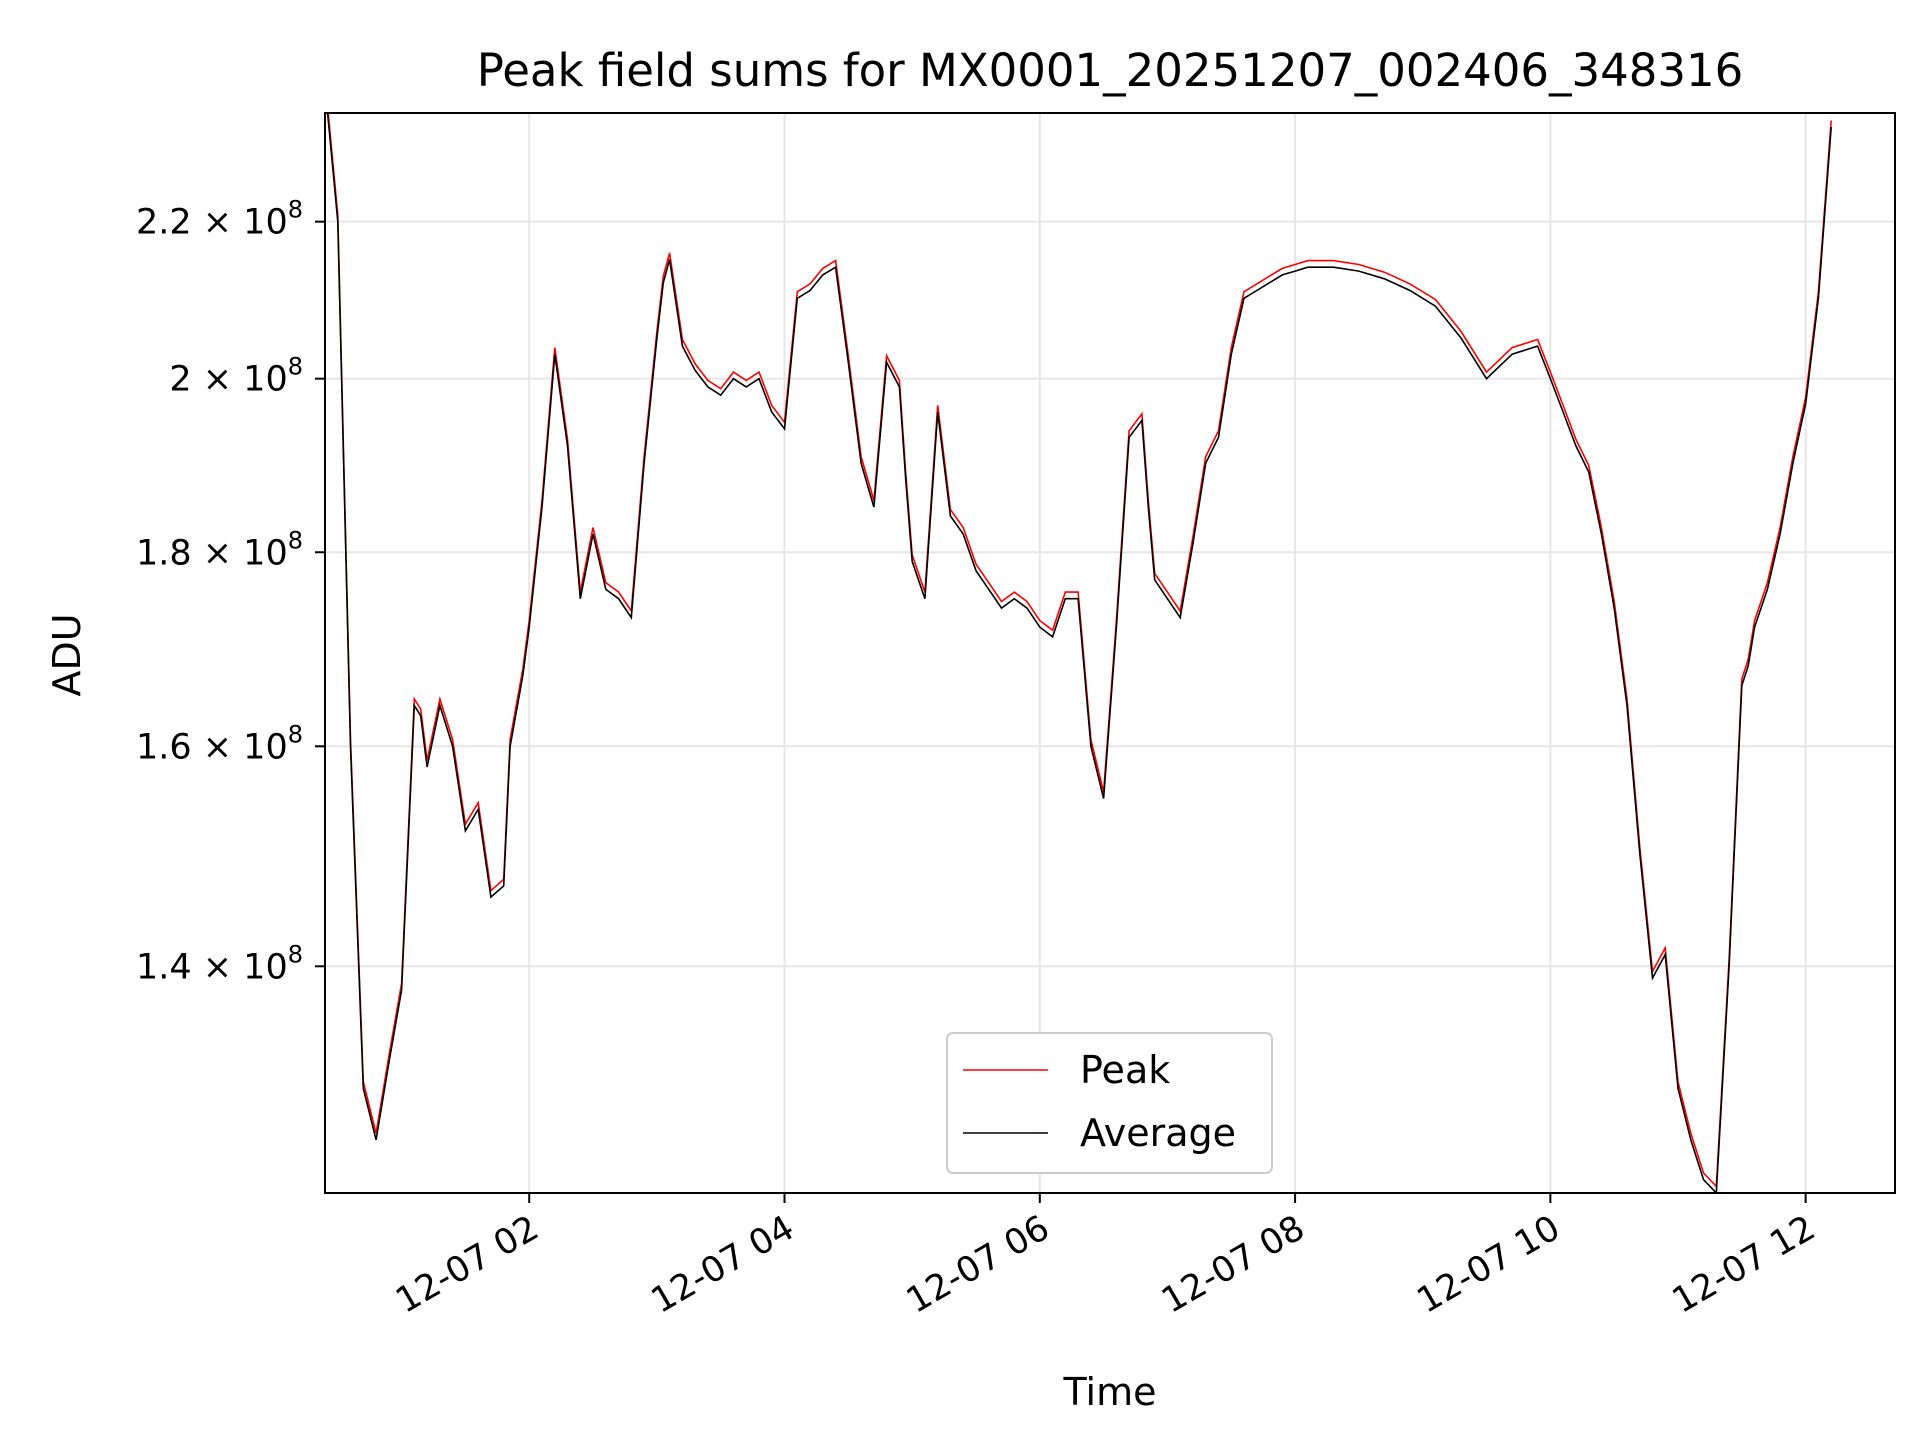 The width and height of the screenshot is (1920, 1440). What do you see at coordinates (1744, 1264) in the screenshot?
I see `x-tick-label: 12-07 12` at bounding box center [1744, 1264].